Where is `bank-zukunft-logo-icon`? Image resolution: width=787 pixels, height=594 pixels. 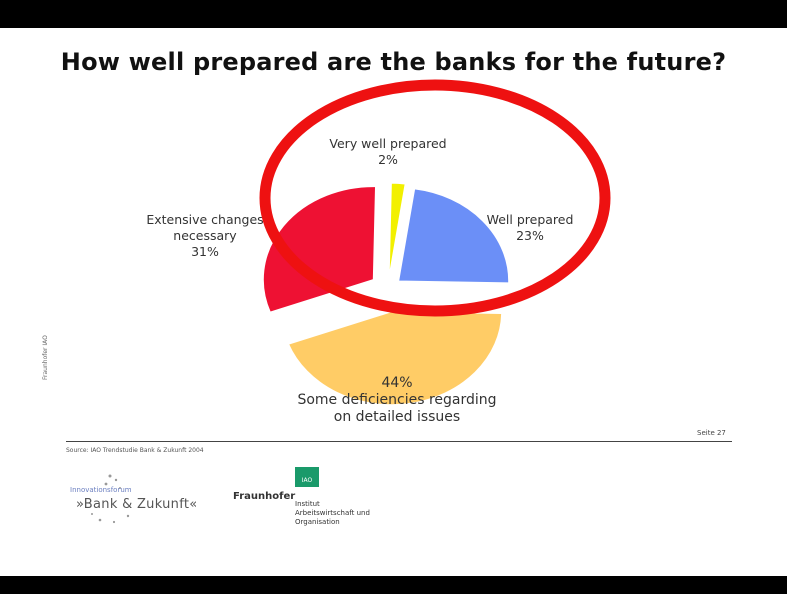
bank-zukunft-logo-icon is located at coordinates (110, 499).